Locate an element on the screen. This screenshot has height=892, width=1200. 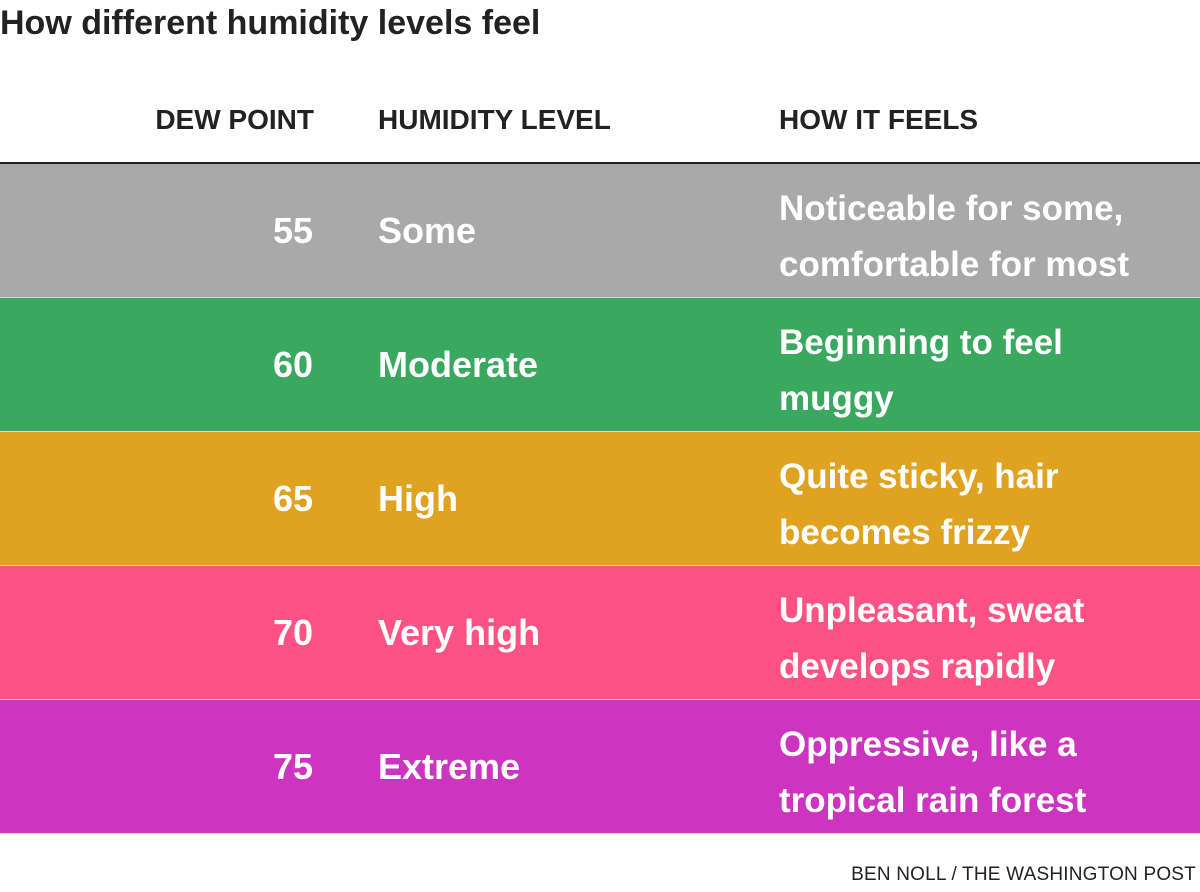
chart-title: How different humidity levels feel is located at coordinates (270, 23).